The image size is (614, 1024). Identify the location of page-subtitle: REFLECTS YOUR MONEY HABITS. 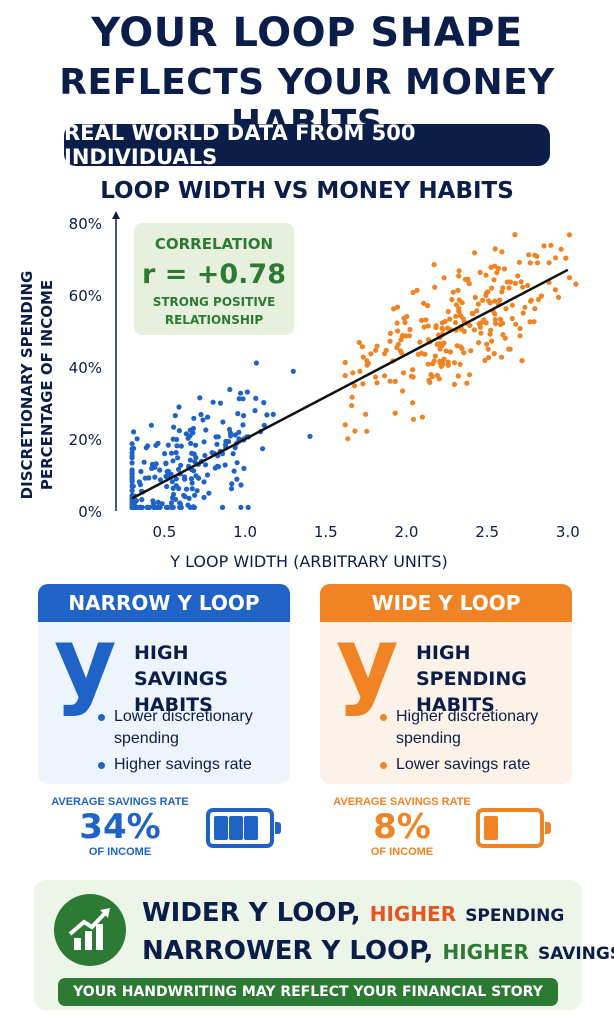
(307, 103).